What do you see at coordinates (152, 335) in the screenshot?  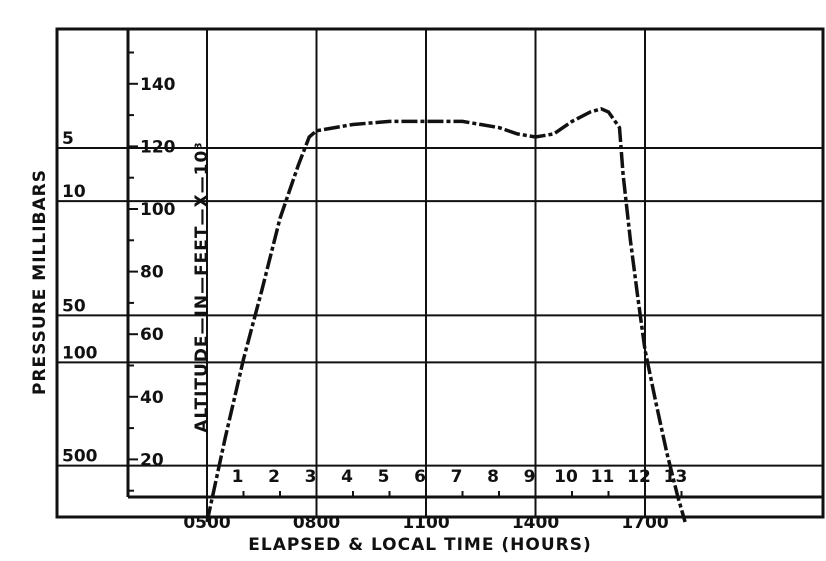 I see `altitude-tick-label: 60` at bounding box center [152, 335].